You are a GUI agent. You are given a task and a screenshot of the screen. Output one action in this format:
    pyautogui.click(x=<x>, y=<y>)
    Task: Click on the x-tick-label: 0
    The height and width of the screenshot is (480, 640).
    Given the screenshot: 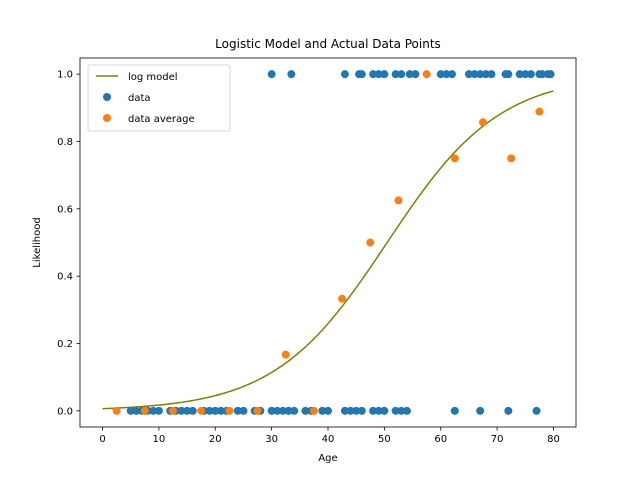 What is the action you would take?
    pyautogui.click(x=102, y=439)
    